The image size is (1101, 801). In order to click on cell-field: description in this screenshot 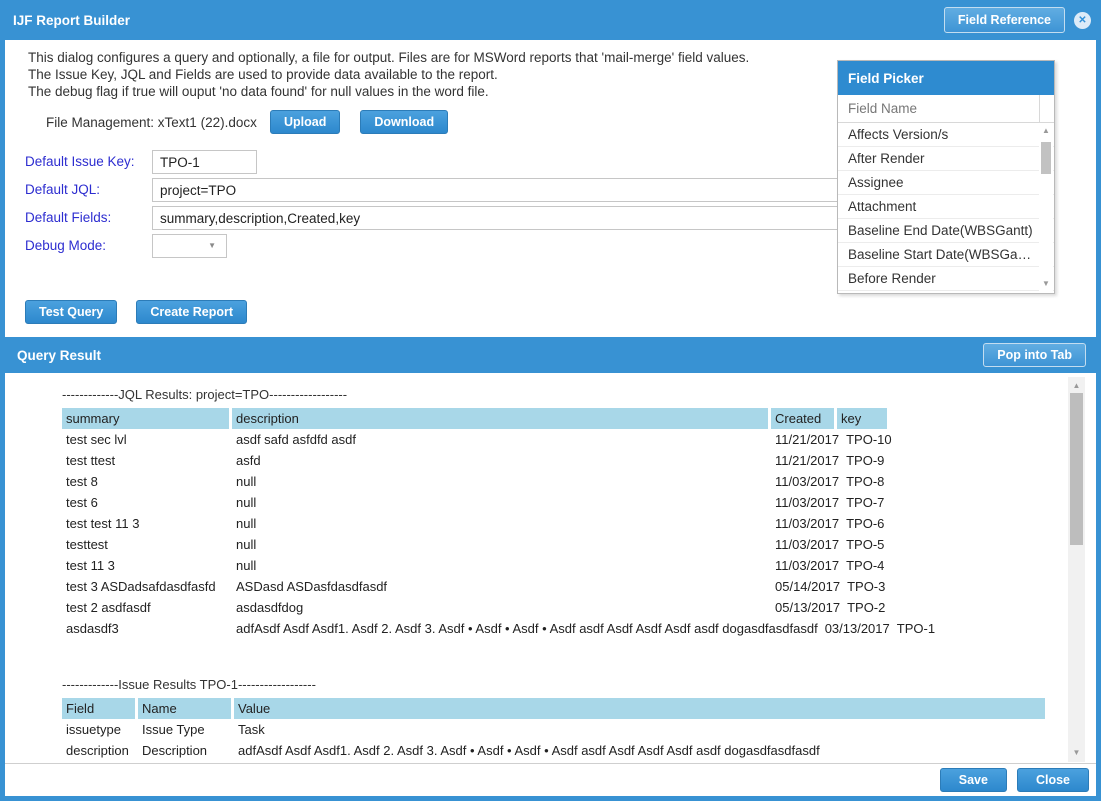, I will do `click(97, 750)`.